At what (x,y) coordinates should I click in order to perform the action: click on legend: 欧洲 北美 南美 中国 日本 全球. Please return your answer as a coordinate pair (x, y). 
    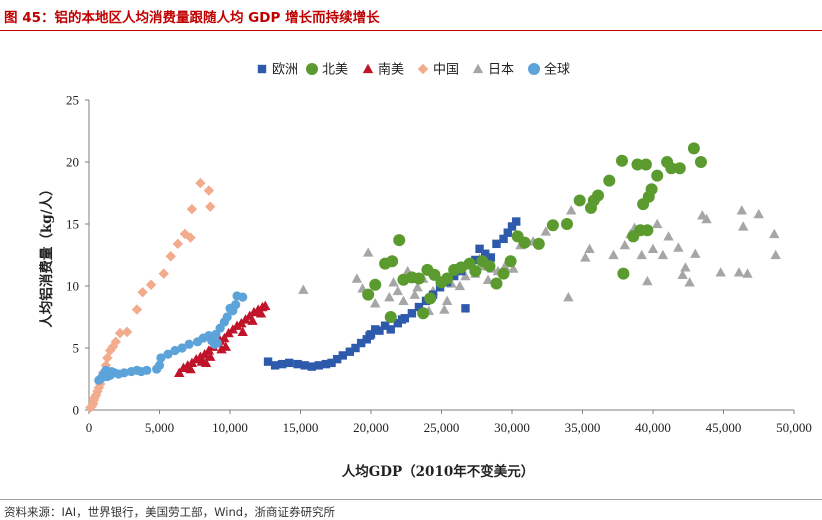
    Looking at the image, I should click on (413, 70).